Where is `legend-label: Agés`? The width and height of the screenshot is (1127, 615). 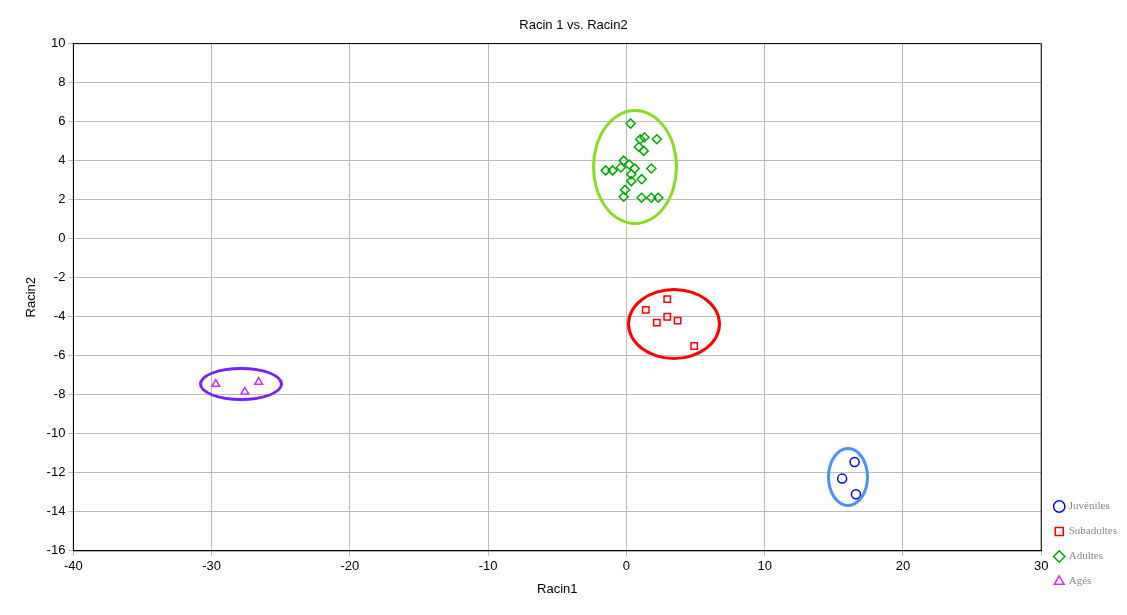
legend-label: Agés is located at coordinates (1080, 580).